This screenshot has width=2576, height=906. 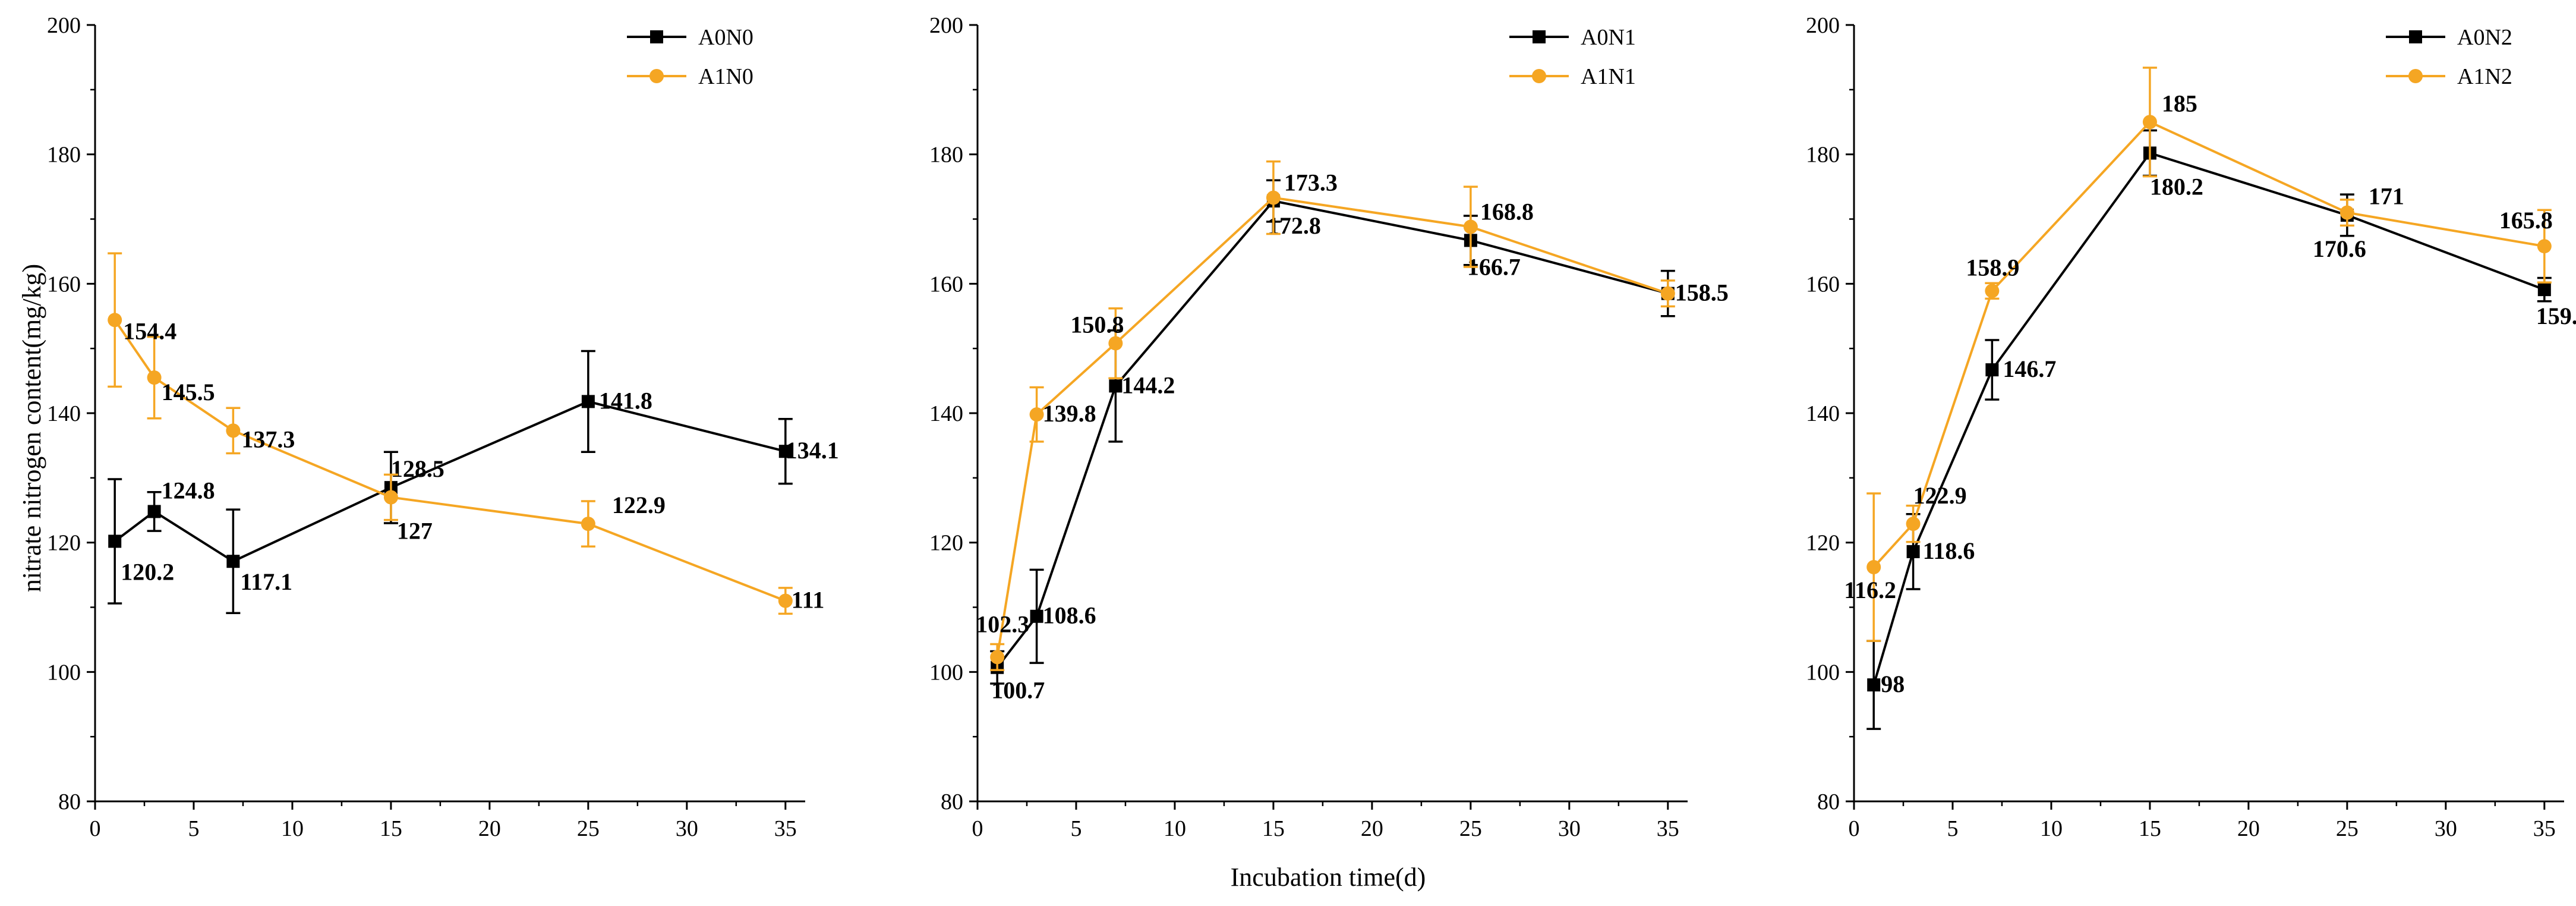 What do you see at coordinates (32, 428) in the screenshot?
I see `y-axis-title: nitrate nitrogen content(mg/kg)` at bounding box center [32, 428].